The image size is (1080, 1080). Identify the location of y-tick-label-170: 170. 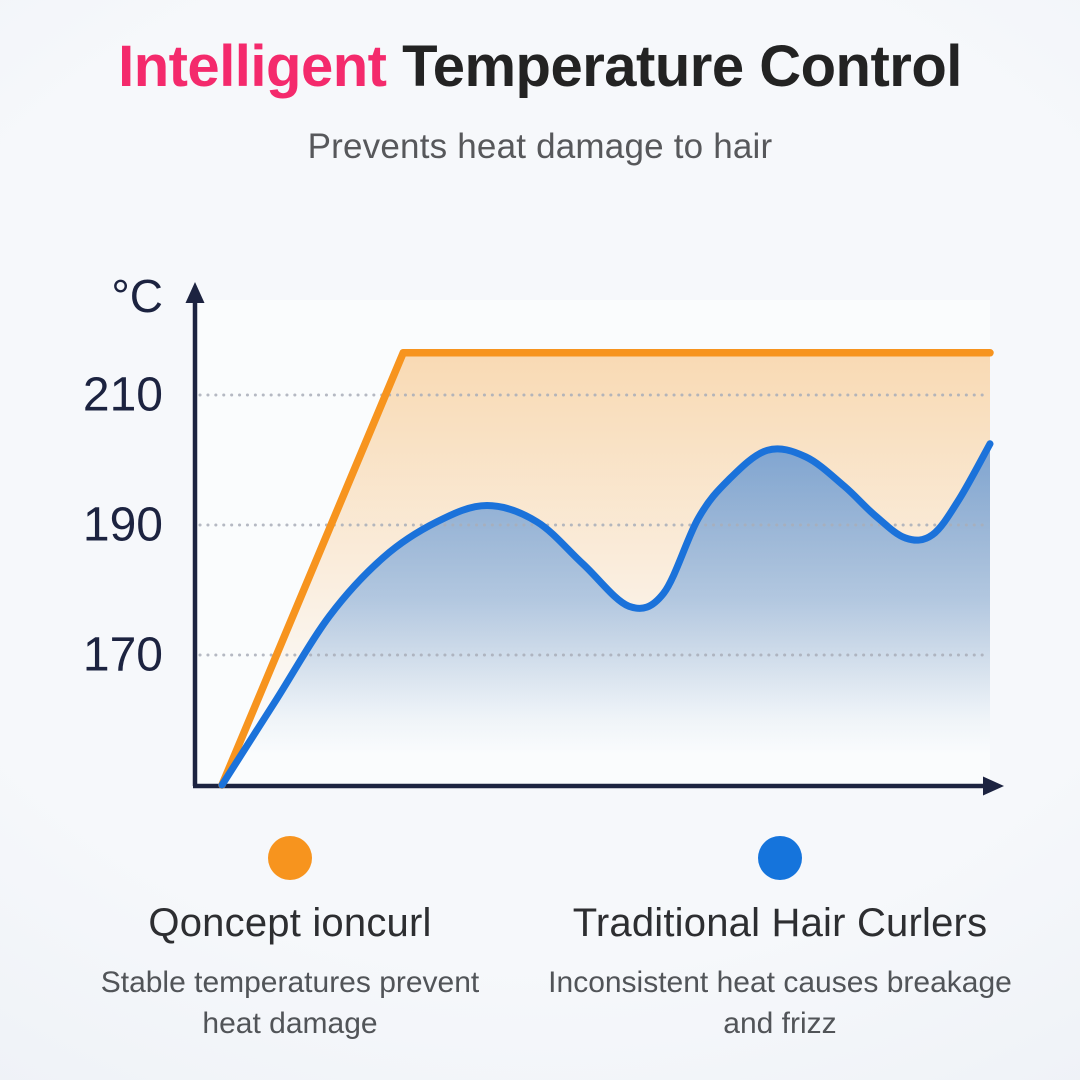
(123, 655).